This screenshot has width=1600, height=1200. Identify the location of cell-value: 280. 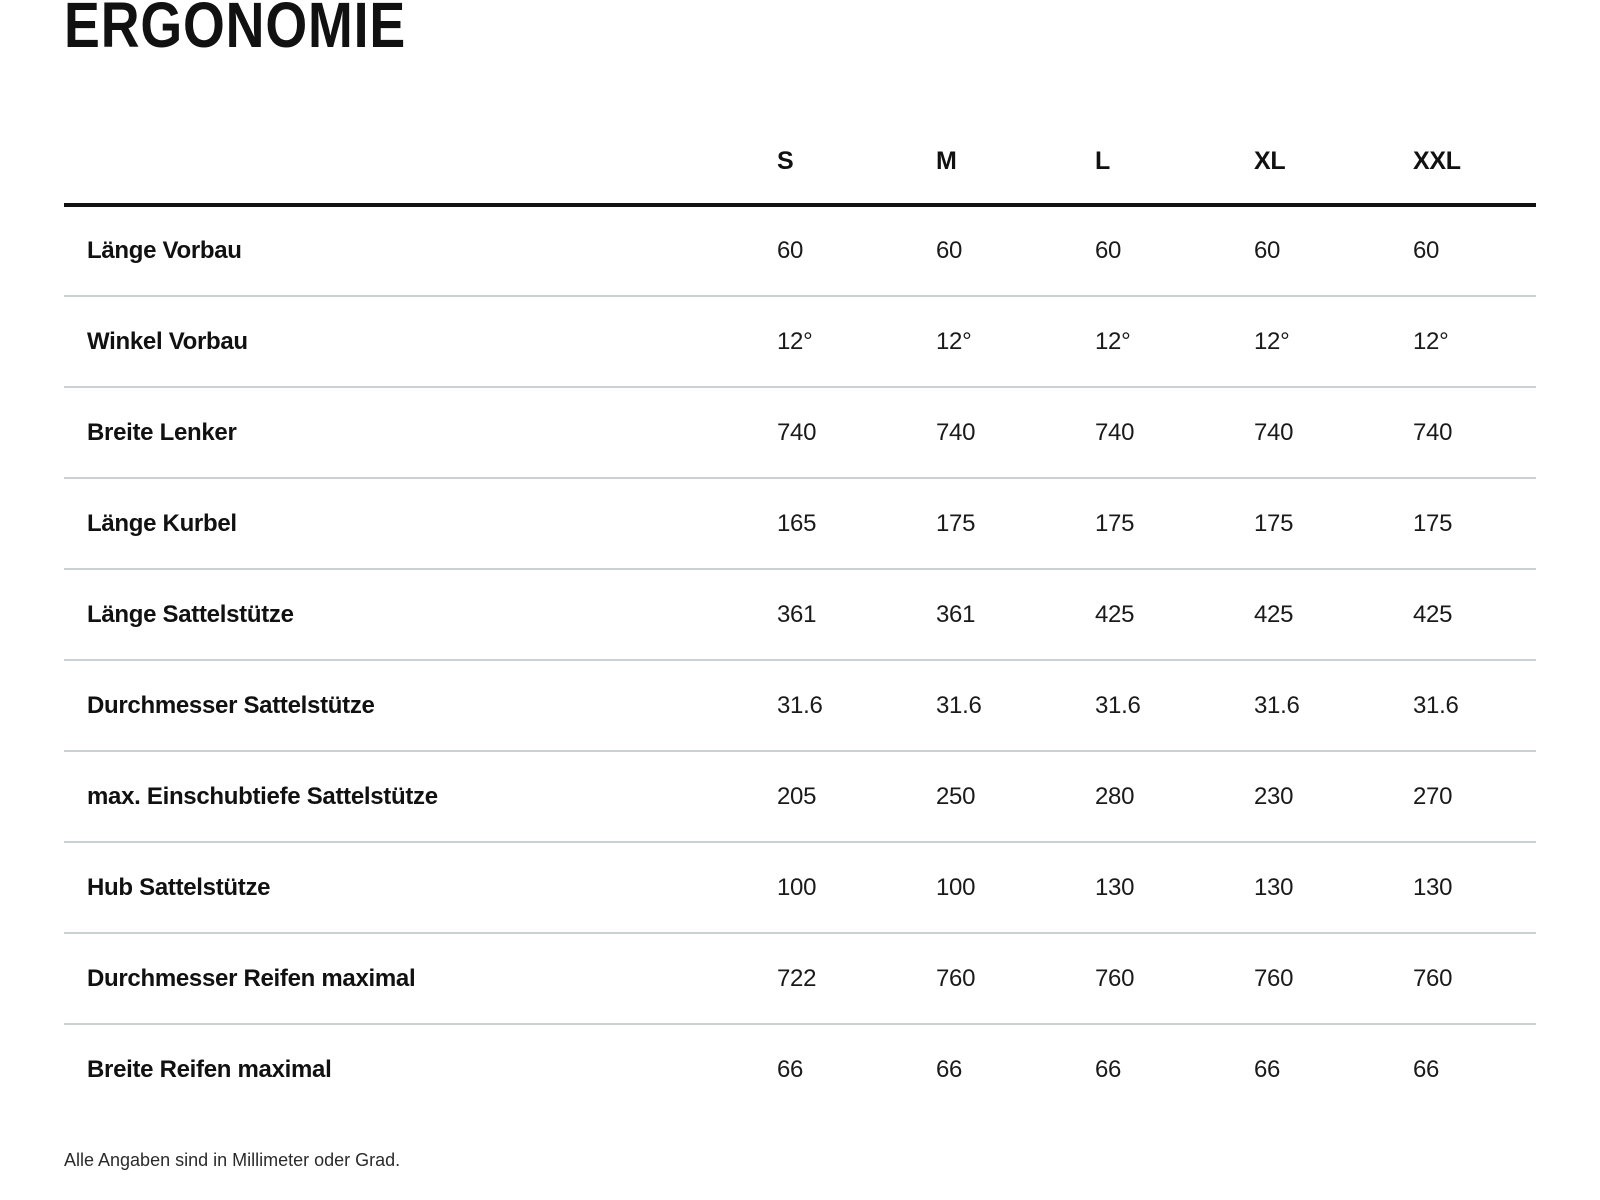
(1174, 797).